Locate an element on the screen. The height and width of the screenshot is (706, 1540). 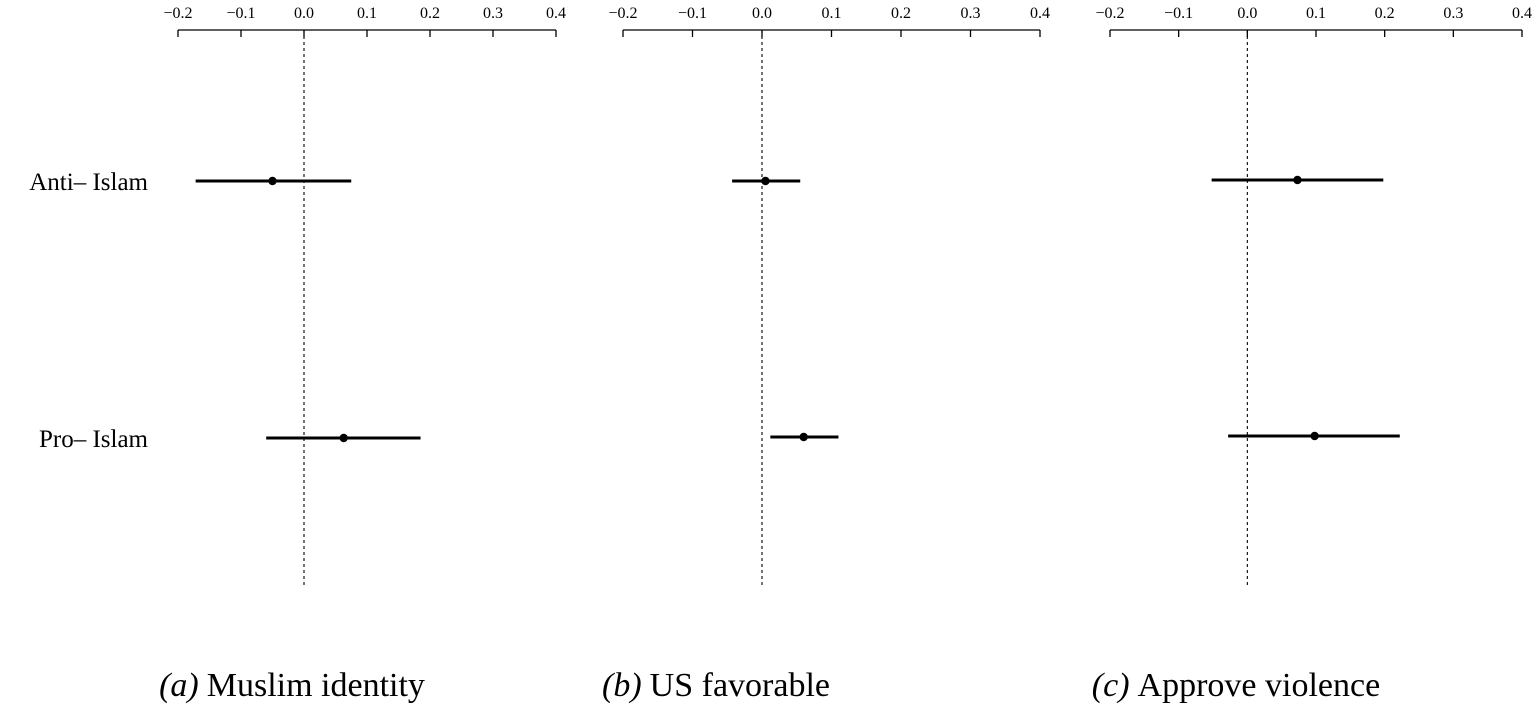
caption-title: Muslim identity is located at coordinates (316, 685).